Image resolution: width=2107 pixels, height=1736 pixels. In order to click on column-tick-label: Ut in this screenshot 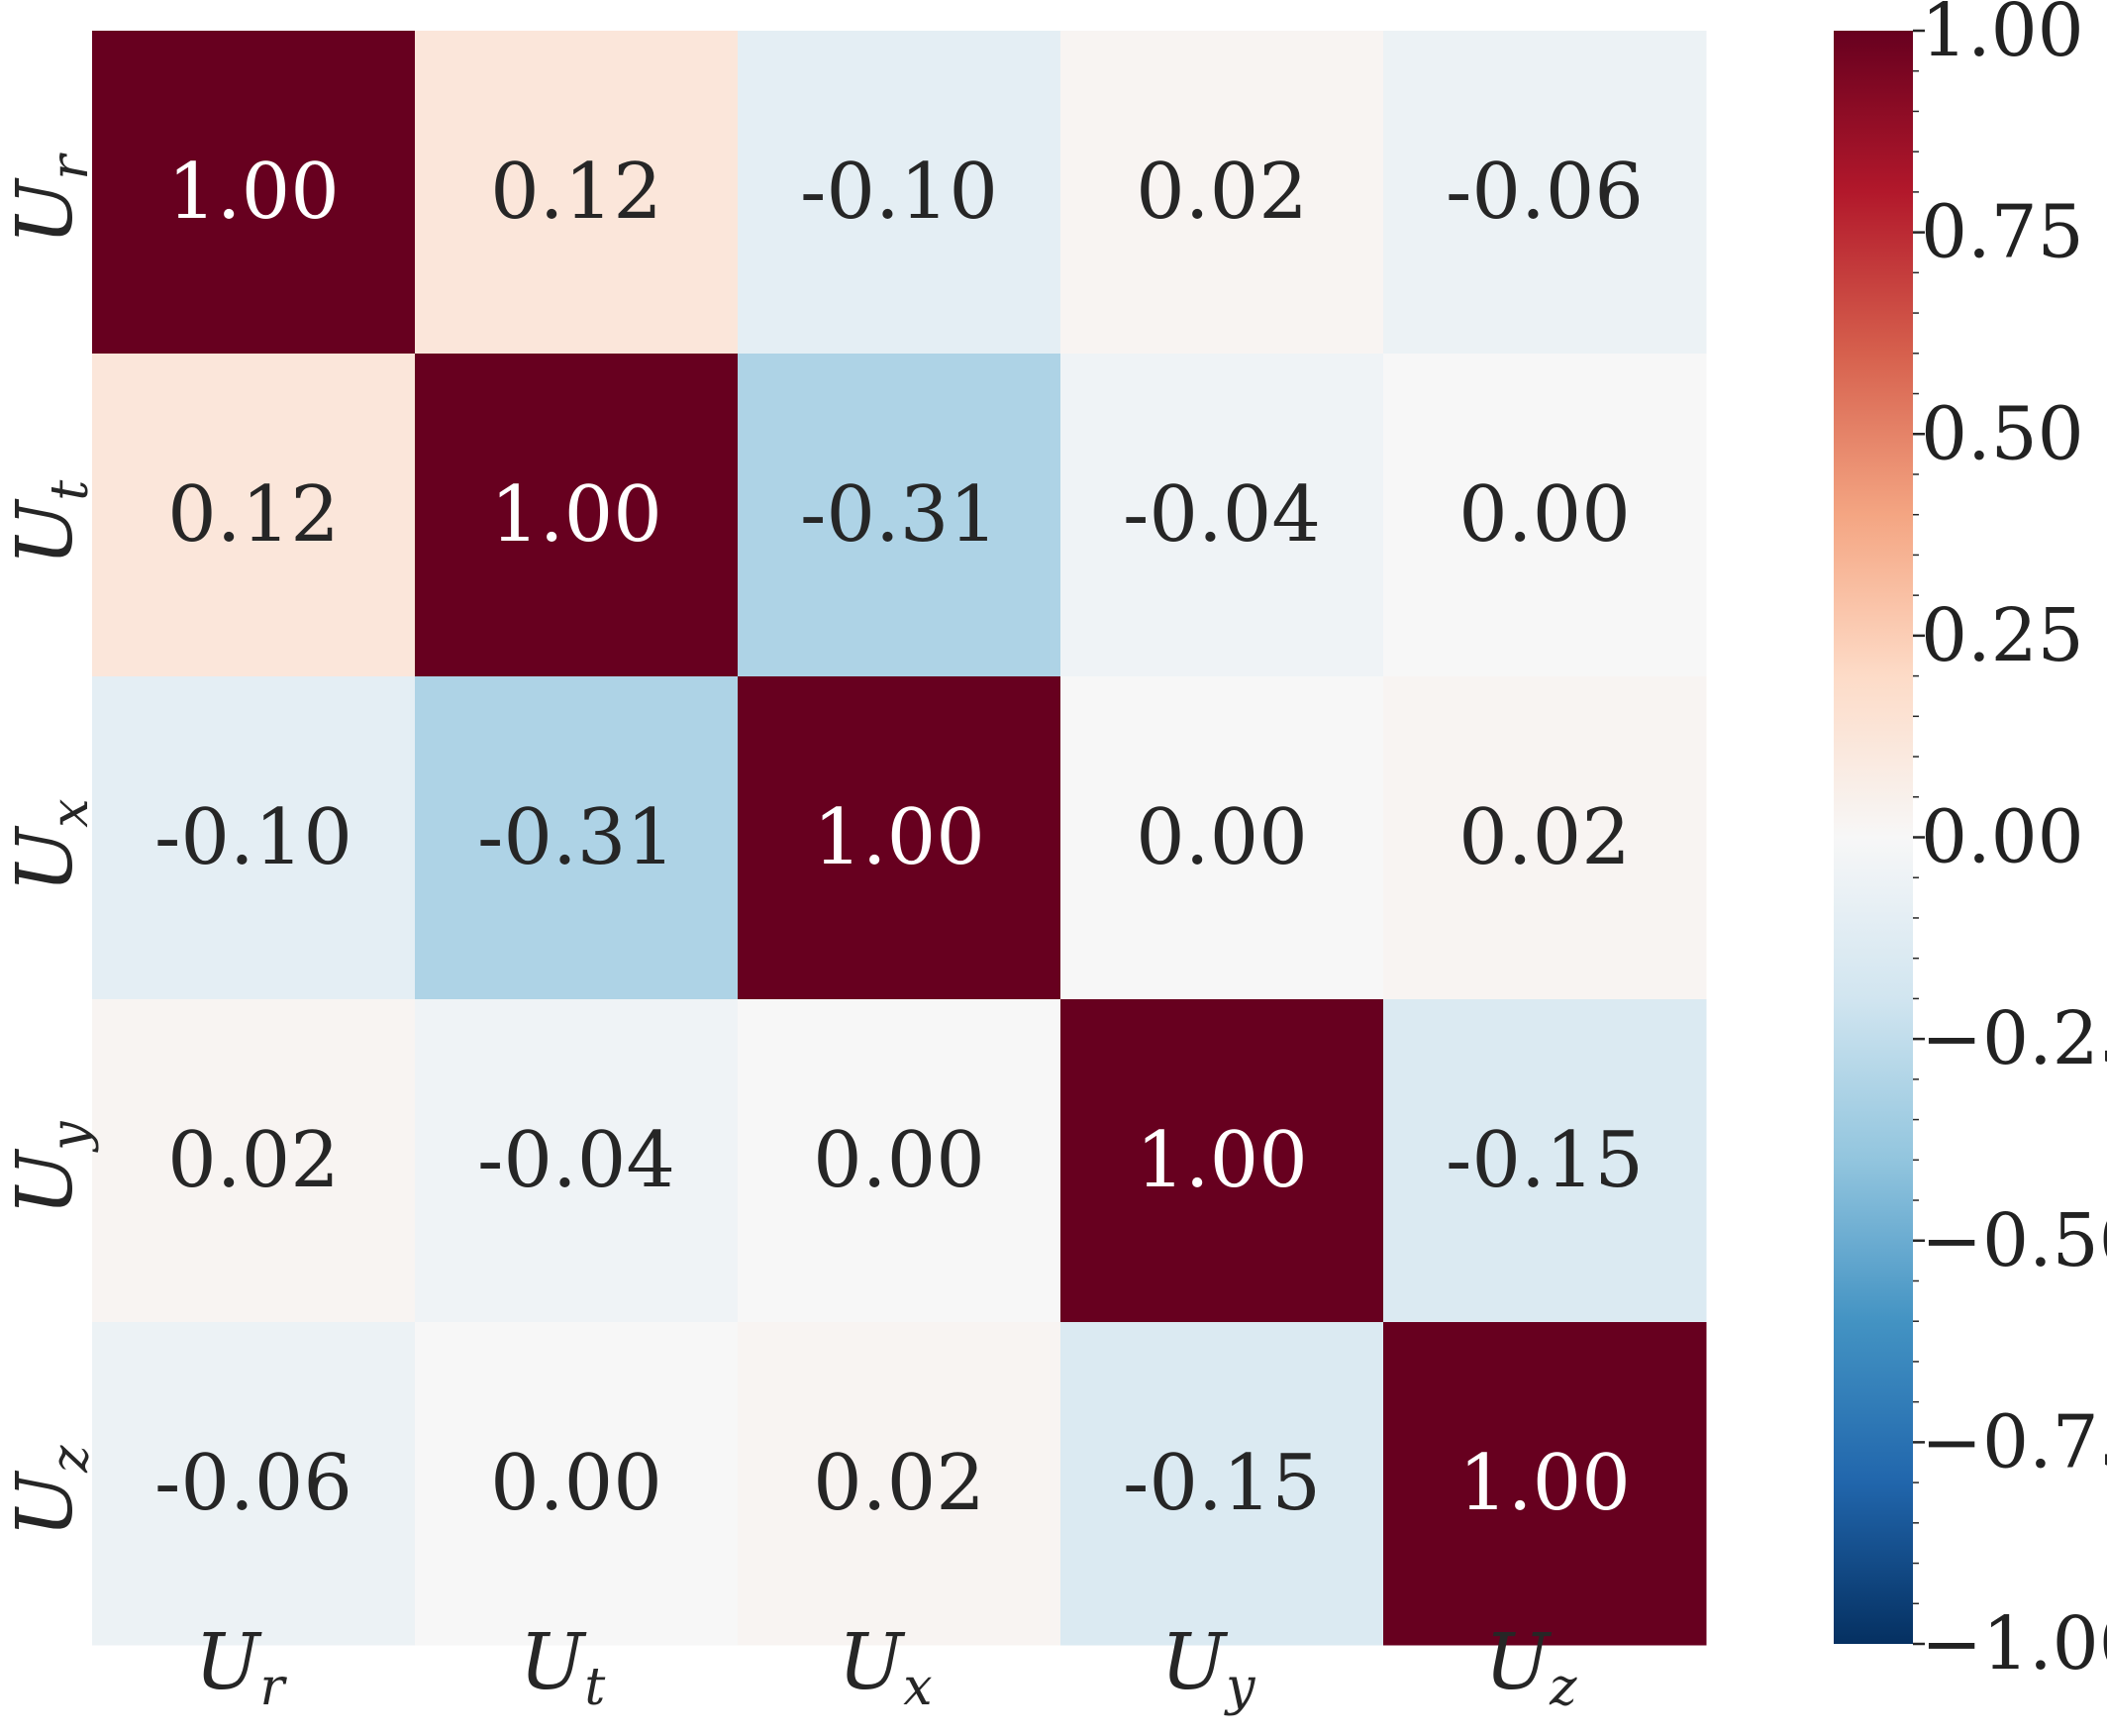, I will do `click(563, 1667)`.